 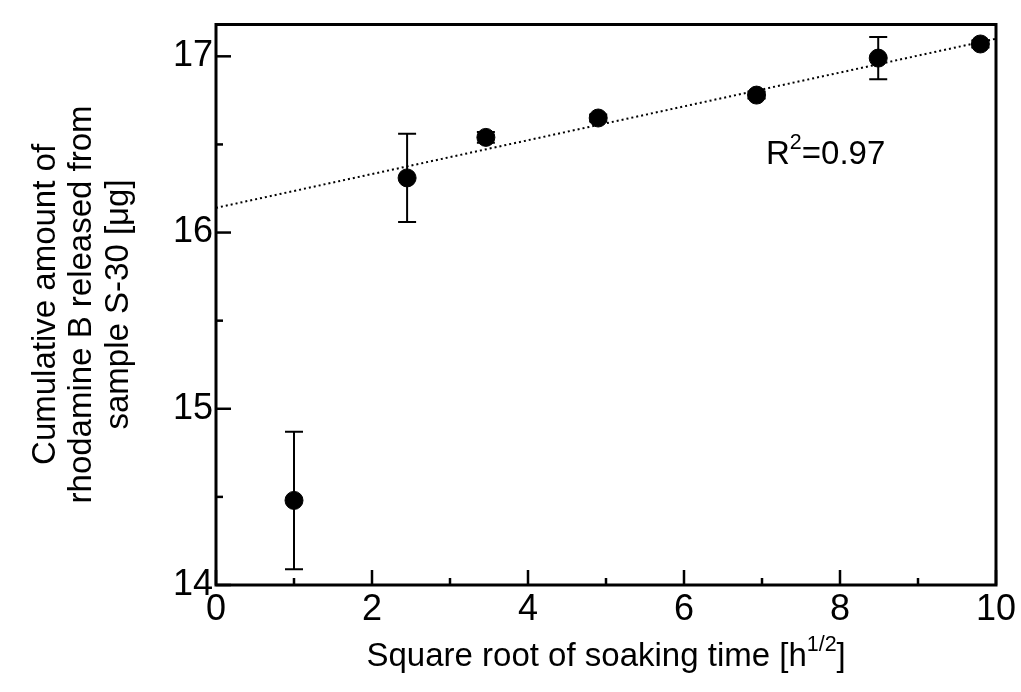 What do you see at coordinates (372, 607) in the screenshot?
I see `x-tick-label: 2` at bounding box center [372, 607].